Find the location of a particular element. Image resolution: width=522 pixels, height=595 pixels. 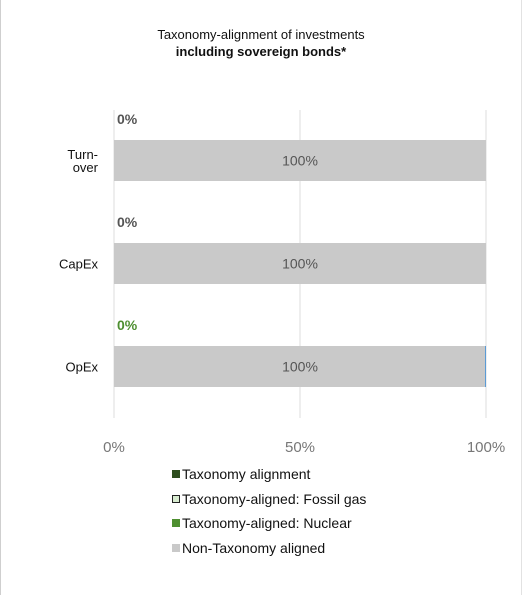

legend-item-3: Non-Taxonomy aligned is located at coordinates (269, 548).